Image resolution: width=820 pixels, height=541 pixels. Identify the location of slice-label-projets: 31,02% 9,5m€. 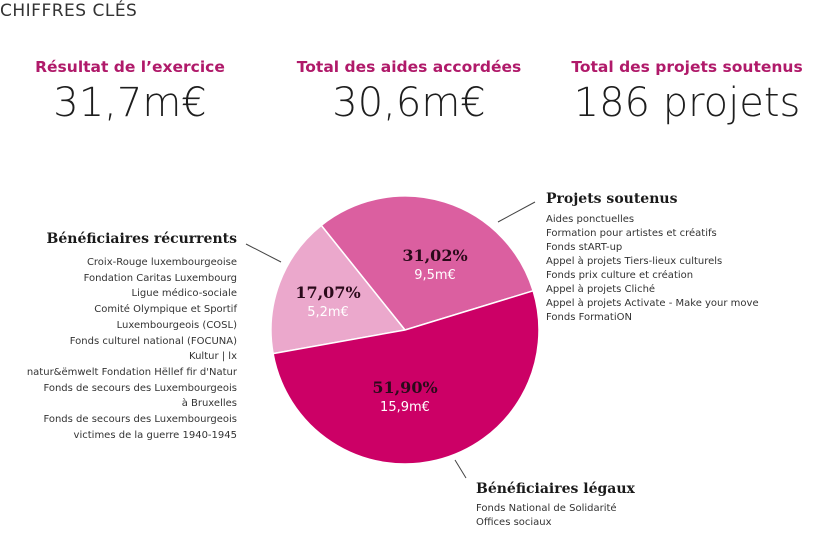
(435, 264).